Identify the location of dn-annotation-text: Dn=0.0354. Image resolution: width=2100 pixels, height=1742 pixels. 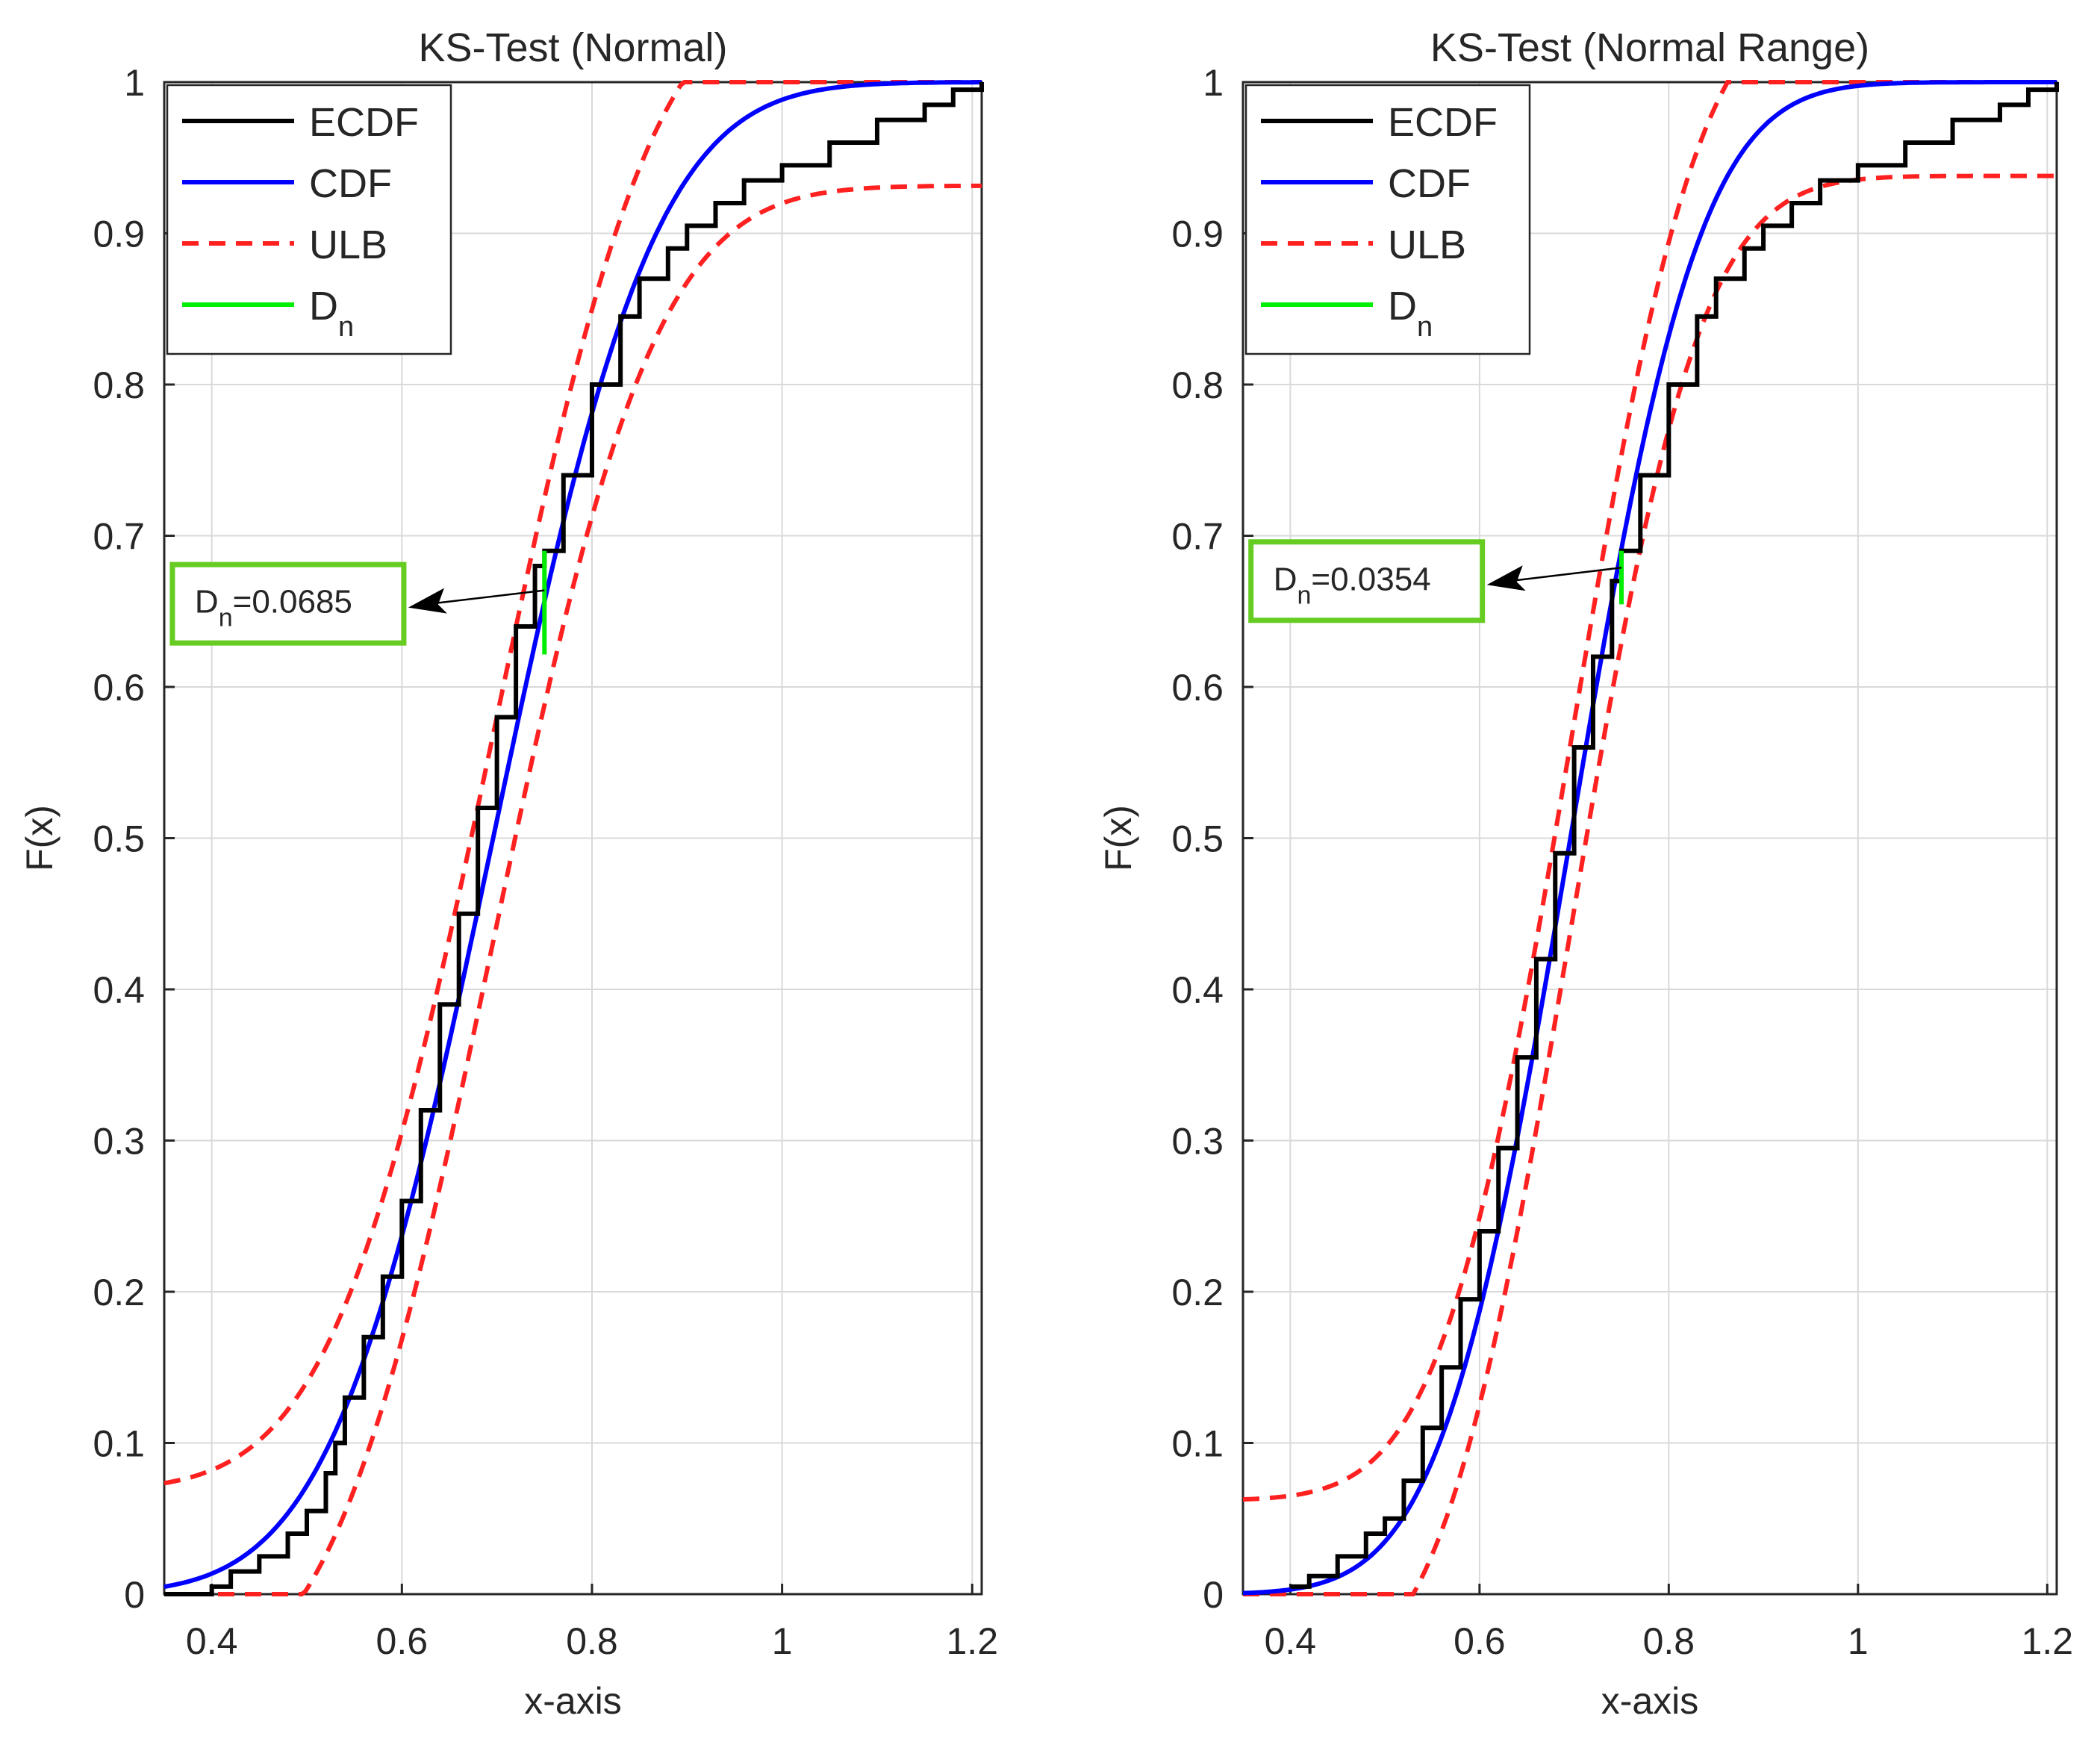
(1352, 585).